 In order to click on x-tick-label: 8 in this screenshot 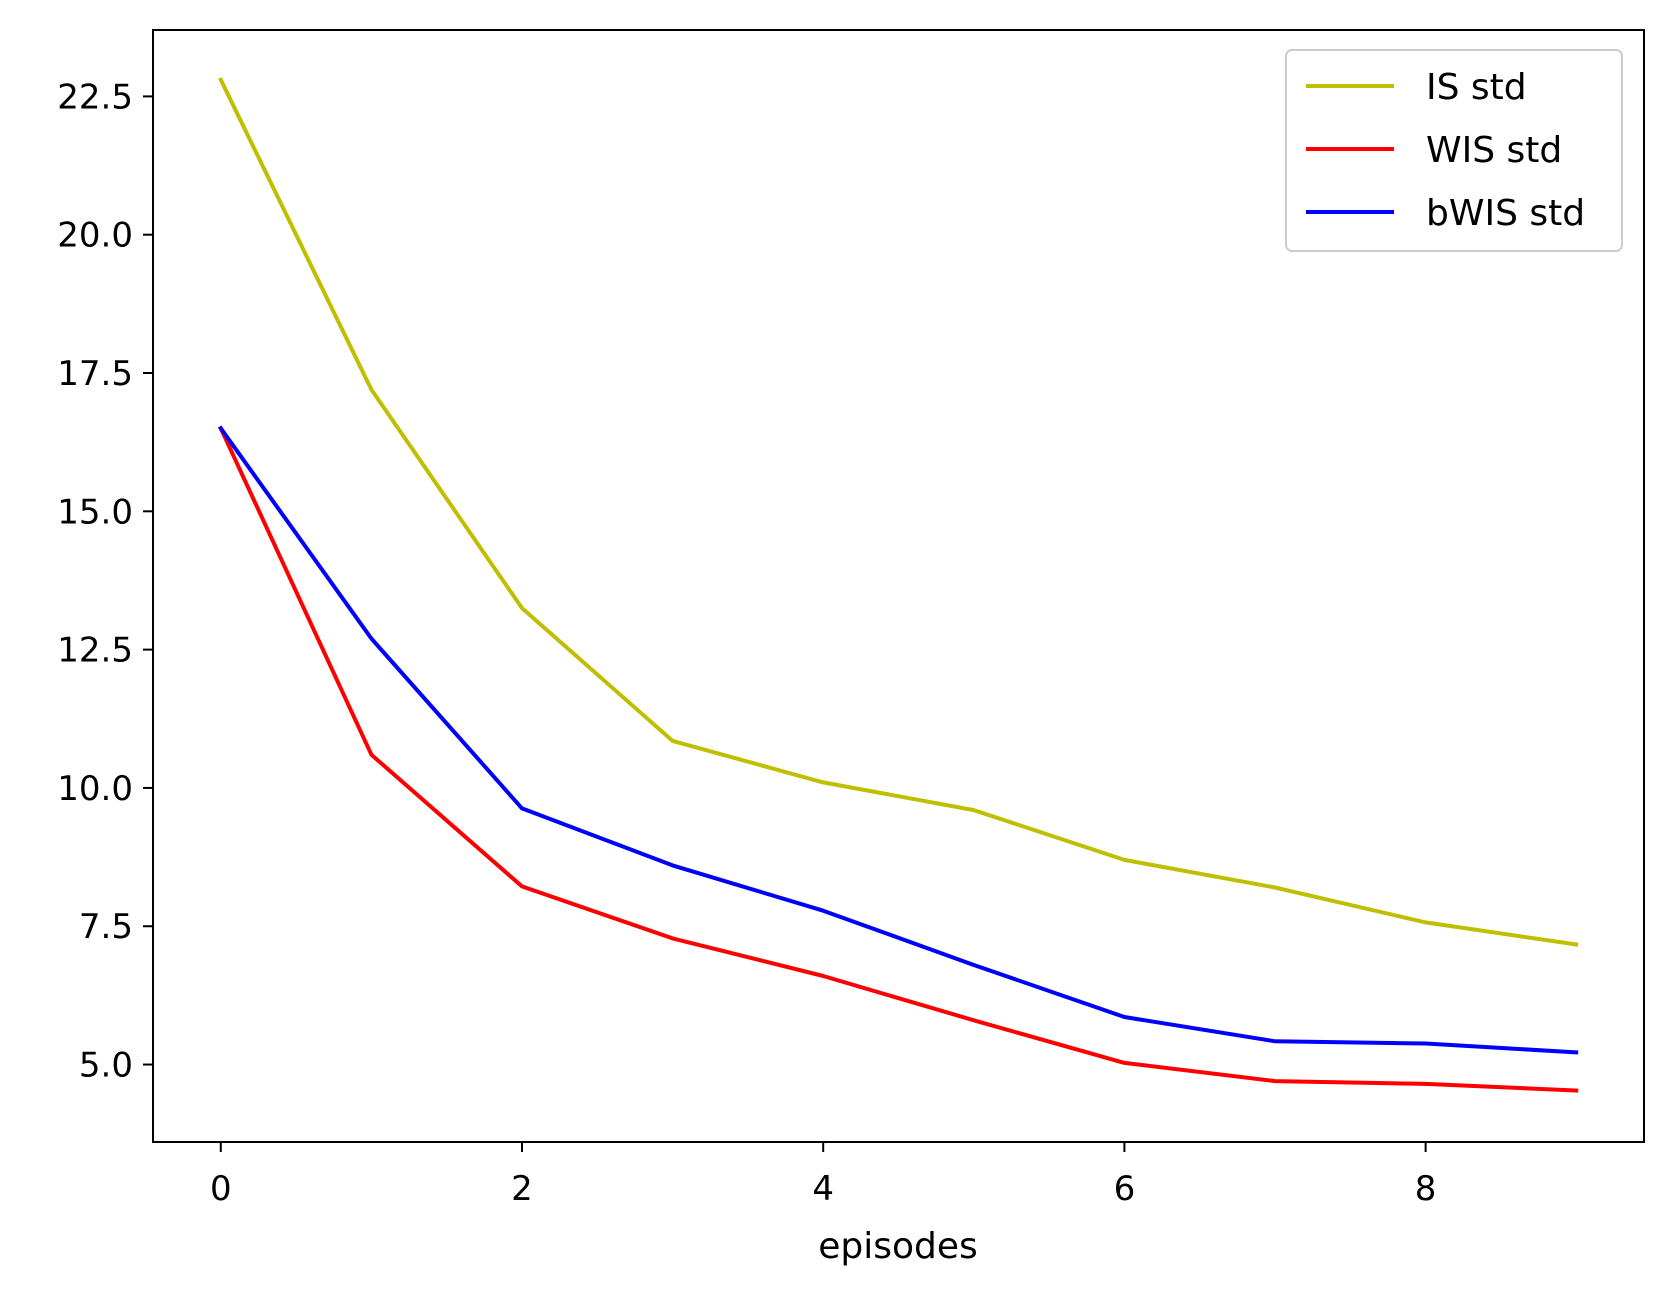, I will do `click(1426, 1189)`.